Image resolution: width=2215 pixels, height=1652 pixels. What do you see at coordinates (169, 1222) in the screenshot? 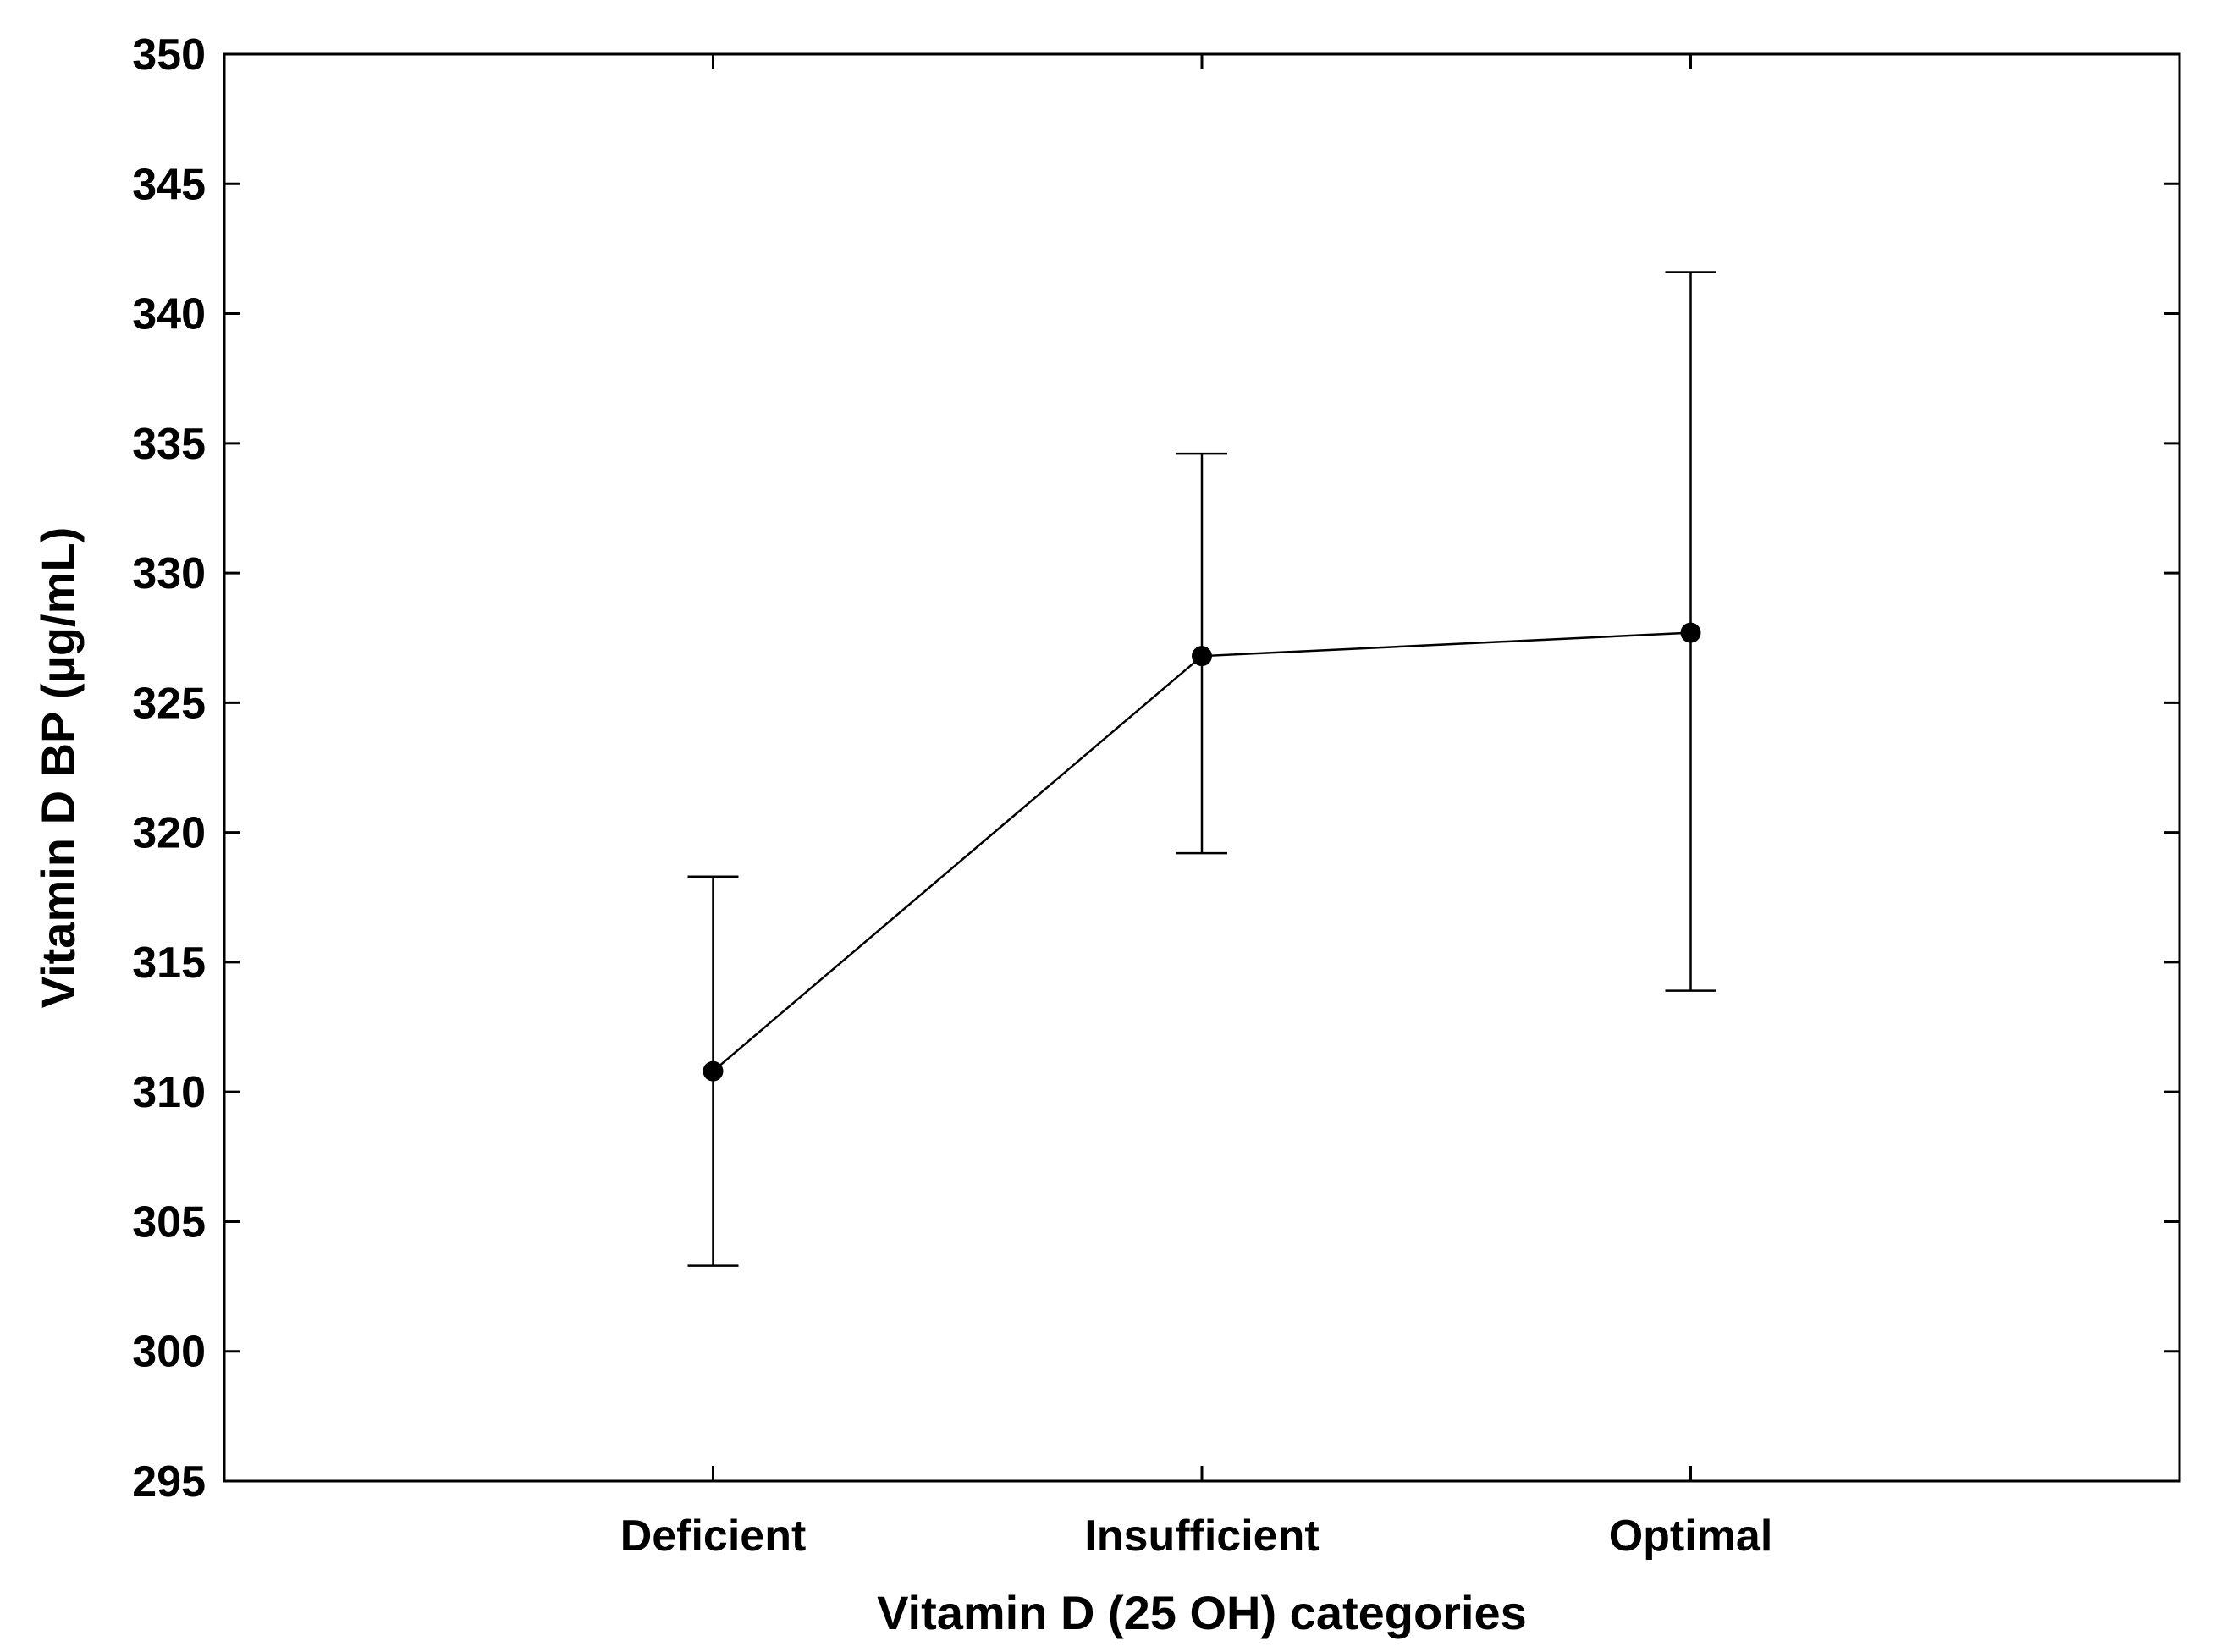
I see `y-tick-label: 305` at bounding box center [169, 1222].